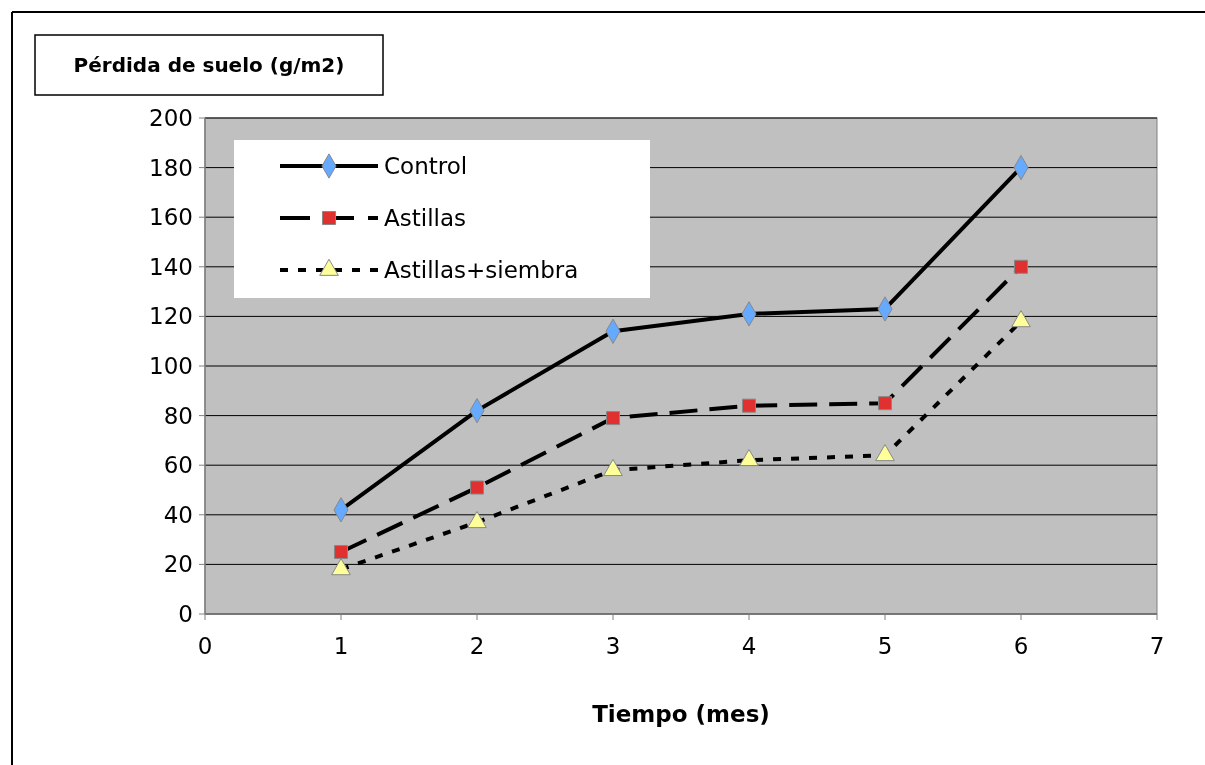  What do you see at coordinates (341, 646) in the screenshot?
I see `x-tick-label: 1` at bounding box center [341, 646].